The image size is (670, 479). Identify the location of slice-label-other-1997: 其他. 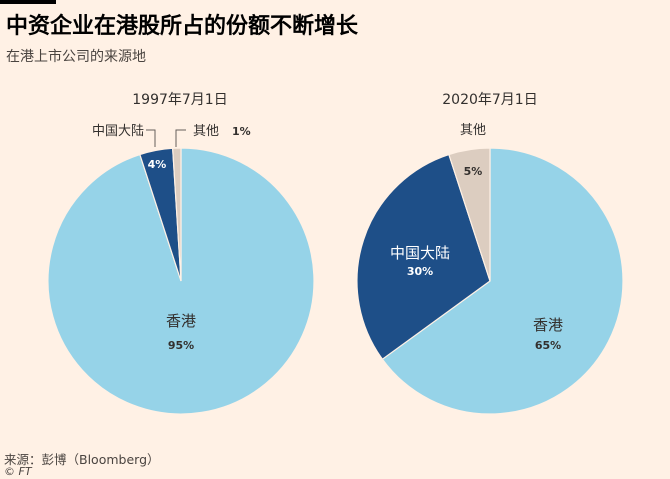
(206, 131).